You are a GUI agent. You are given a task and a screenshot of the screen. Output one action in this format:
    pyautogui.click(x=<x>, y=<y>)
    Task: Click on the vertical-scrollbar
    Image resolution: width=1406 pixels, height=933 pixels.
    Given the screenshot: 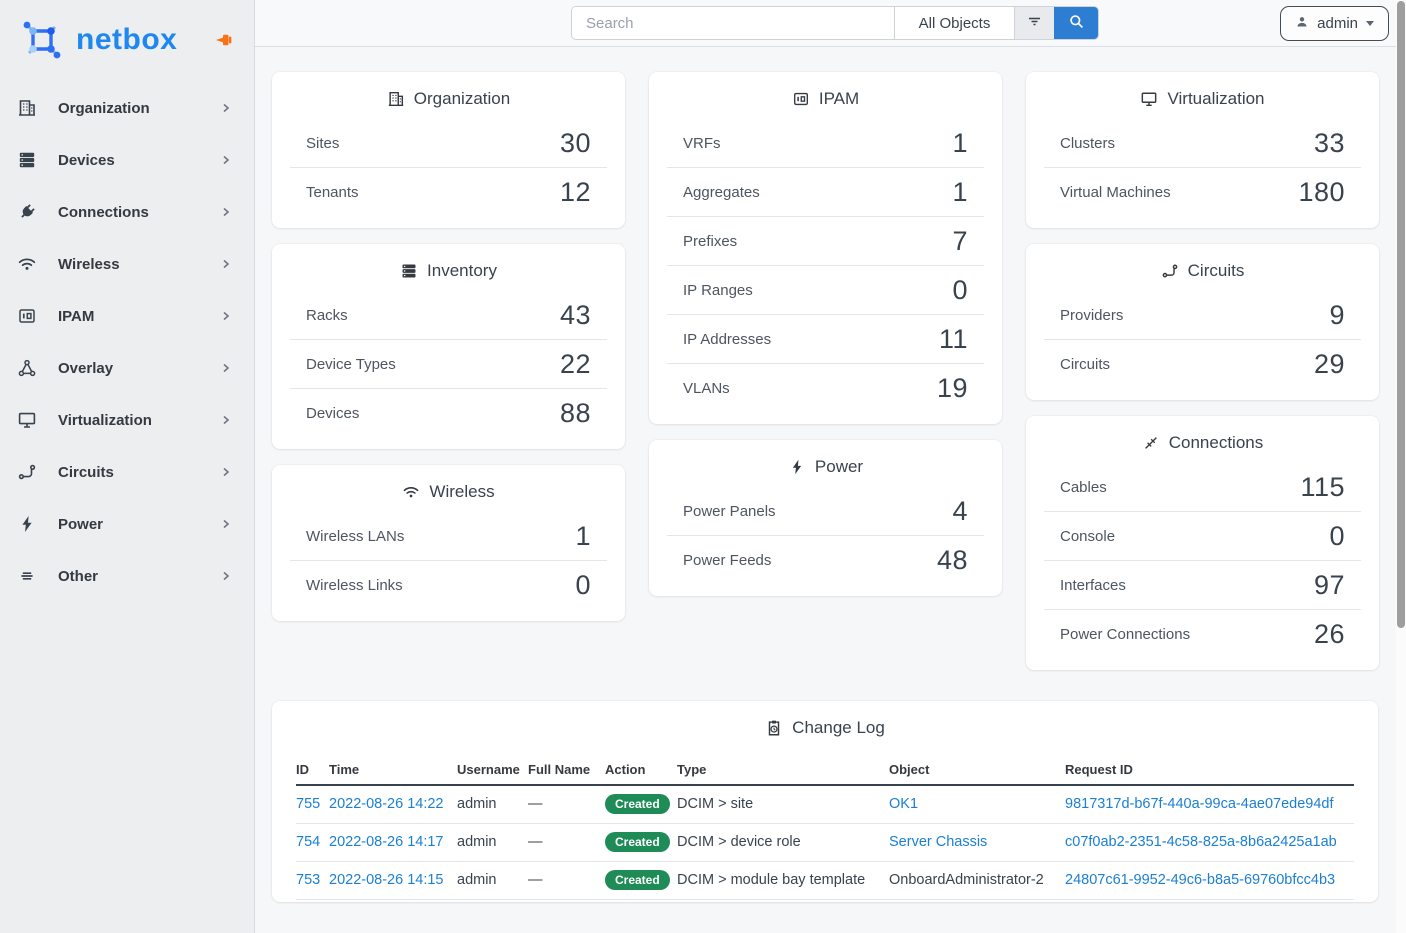 What is the action you would take?
    pyautogui.click(x=1401, y=466)
    